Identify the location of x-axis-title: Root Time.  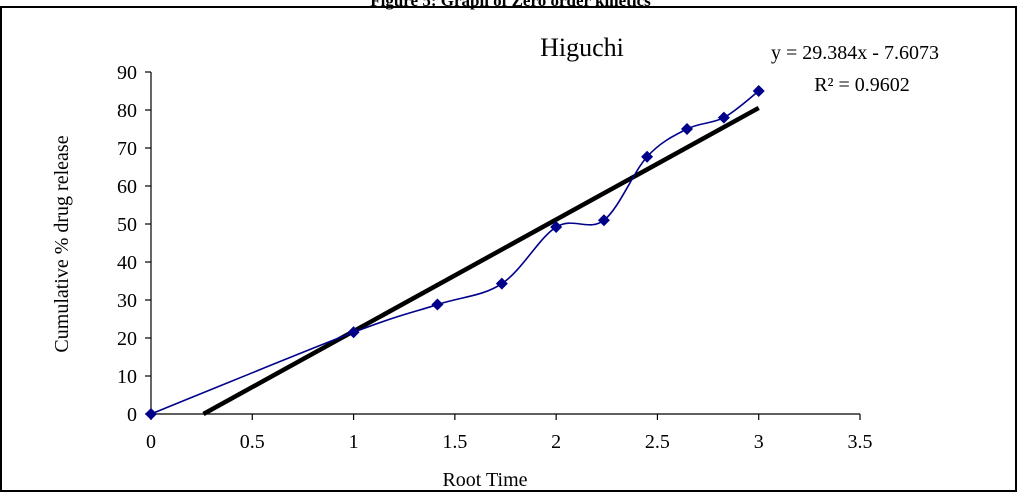
(484, 480).